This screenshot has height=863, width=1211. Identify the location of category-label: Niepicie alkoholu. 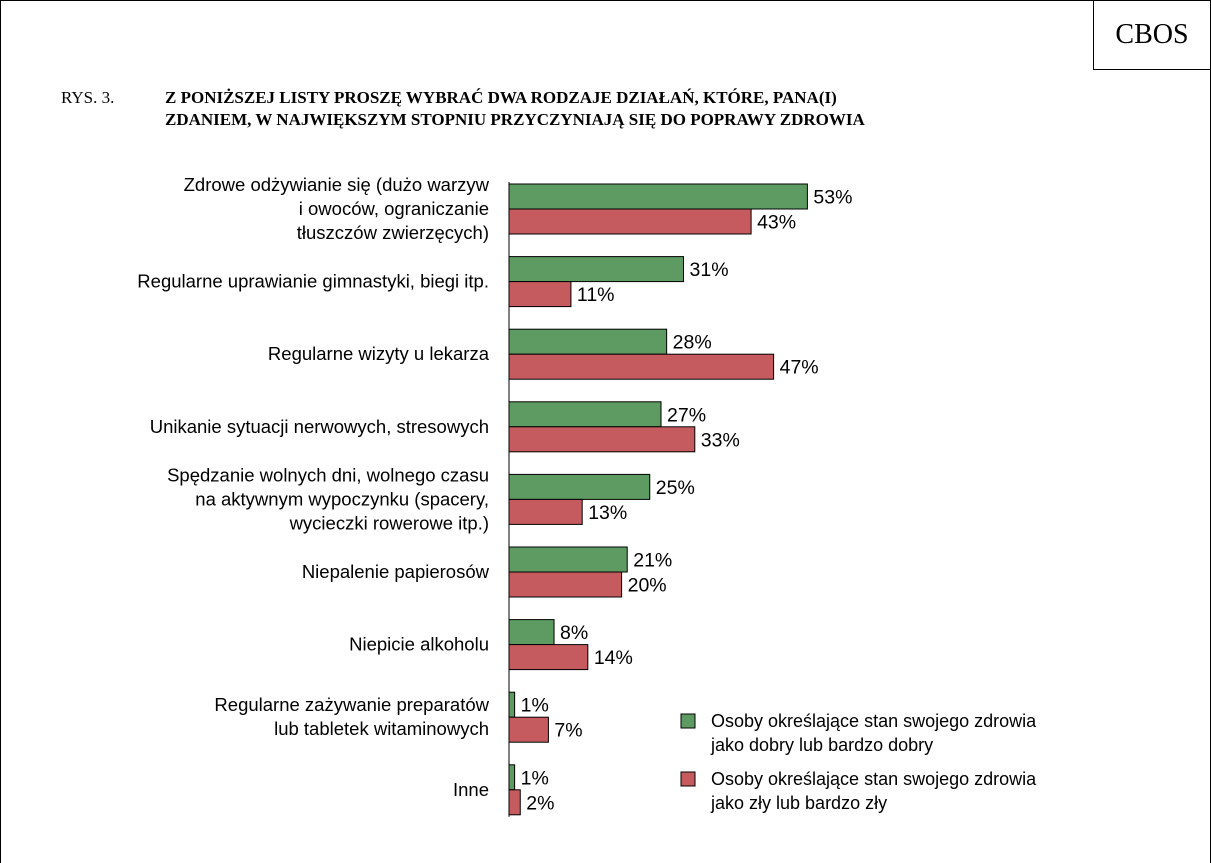
(419, 644).